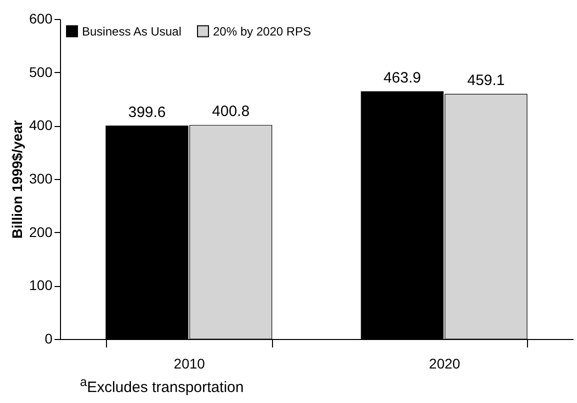 This screenshot has width=577, height=403. I want to click on x-tick-label: 2020, so click(444, 364).